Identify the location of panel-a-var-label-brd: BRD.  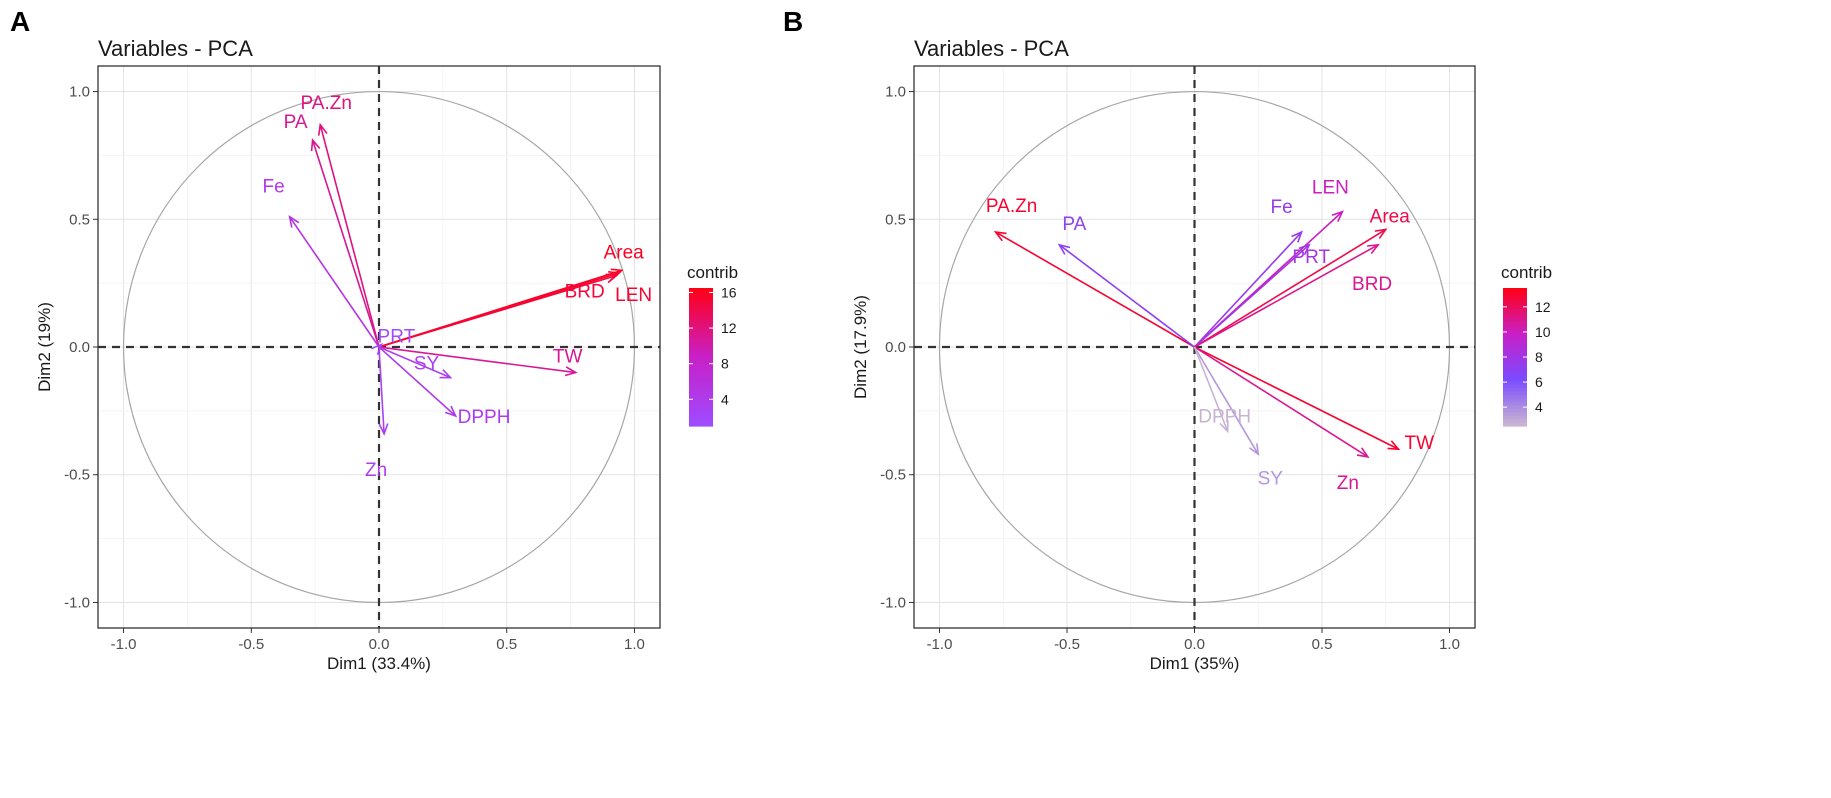
(585, 291).